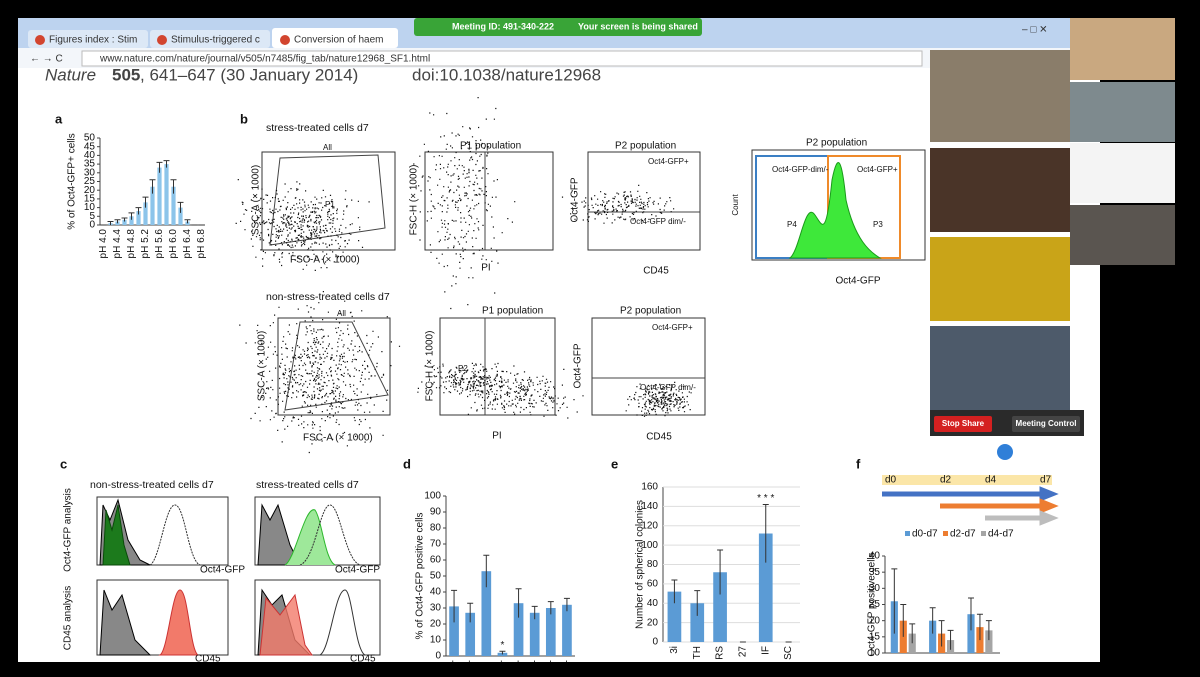 The image size is (1200, 677). Describe the element at coordinates (1035, 30) in the screenshot. I see `window-controls: – □ ✕` at that location.